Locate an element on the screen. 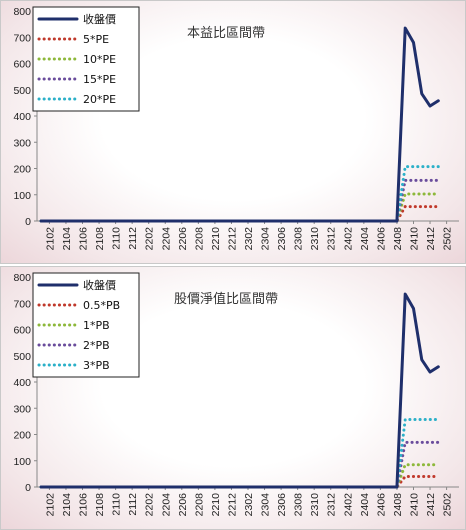  legend-label: 2*PB is located at coordinates (96, 345).